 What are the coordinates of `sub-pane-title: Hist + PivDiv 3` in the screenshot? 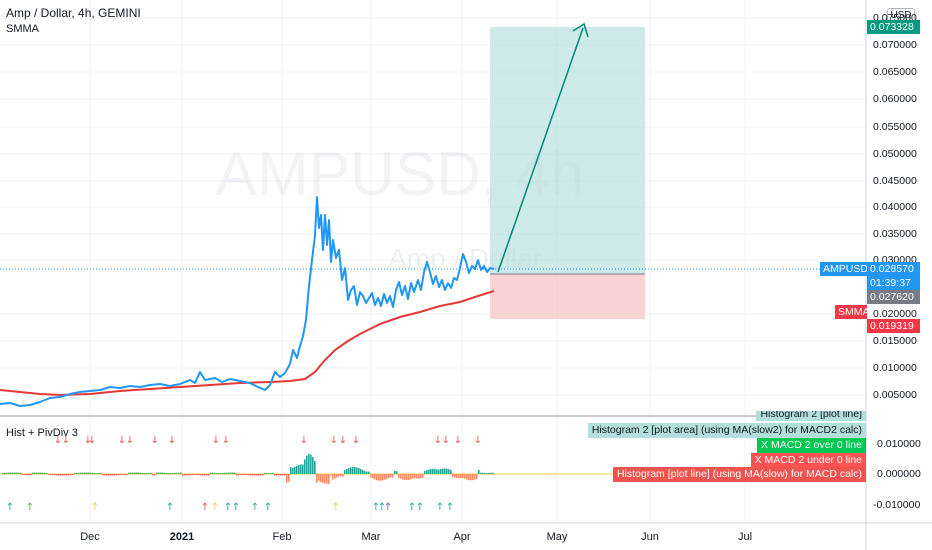 It's located at (42, 433).